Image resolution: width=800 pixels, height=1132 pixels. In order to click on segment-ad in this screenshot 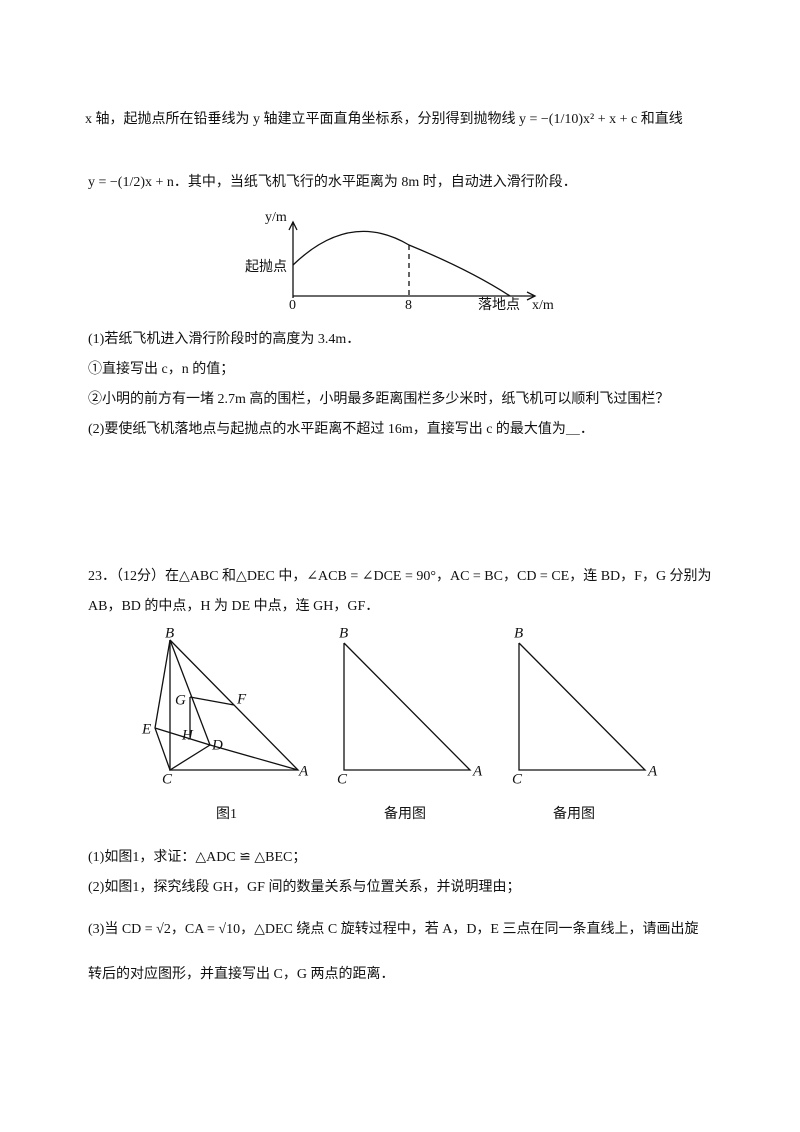, I will do `click(254, 757)`.